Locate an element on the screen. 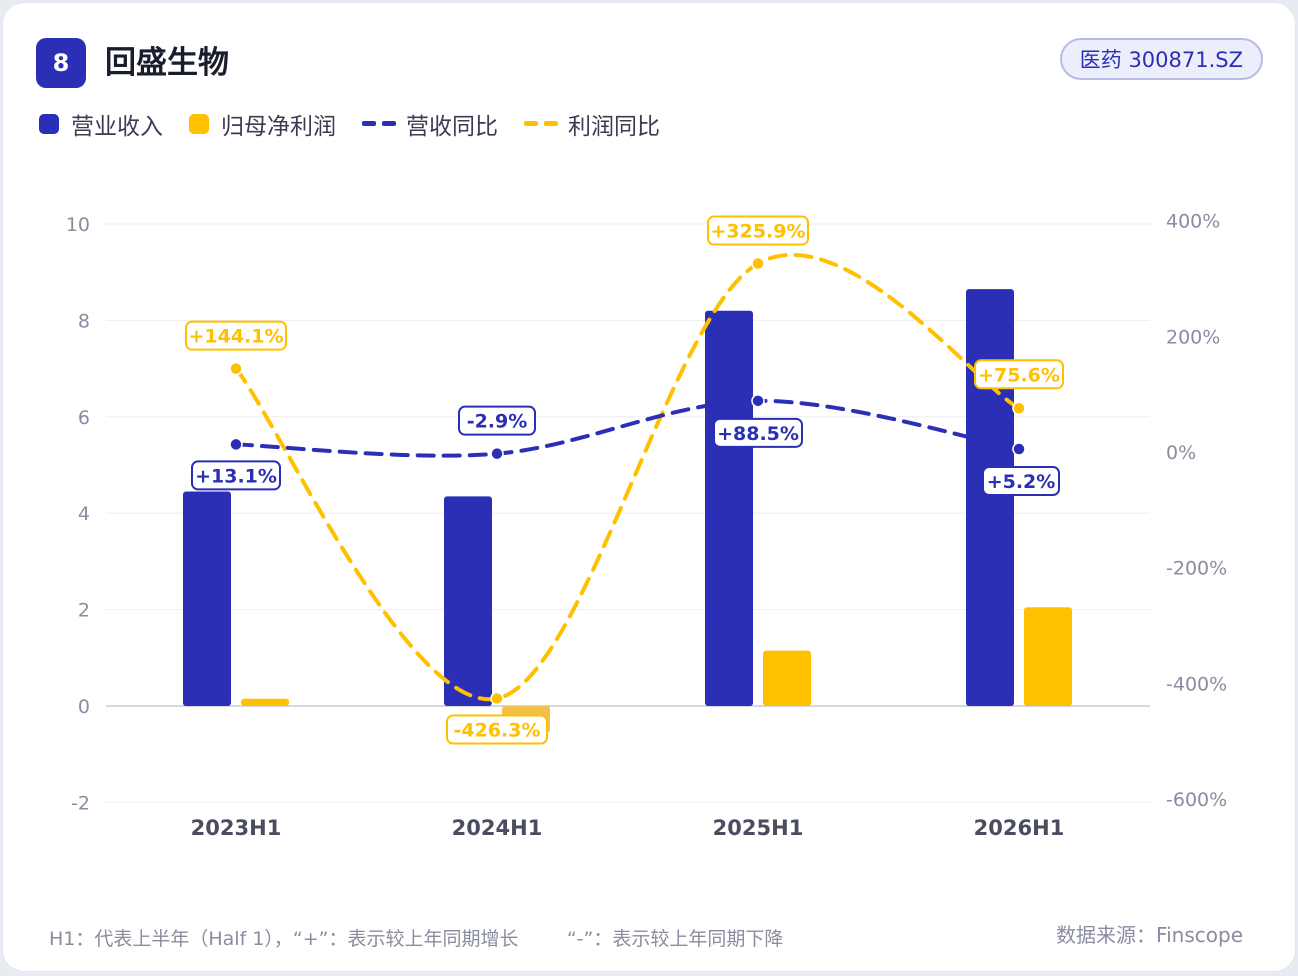 The height and width of the screenshot is (976, 1298). revenue-yoy-line is located at coordinates (627, 428).